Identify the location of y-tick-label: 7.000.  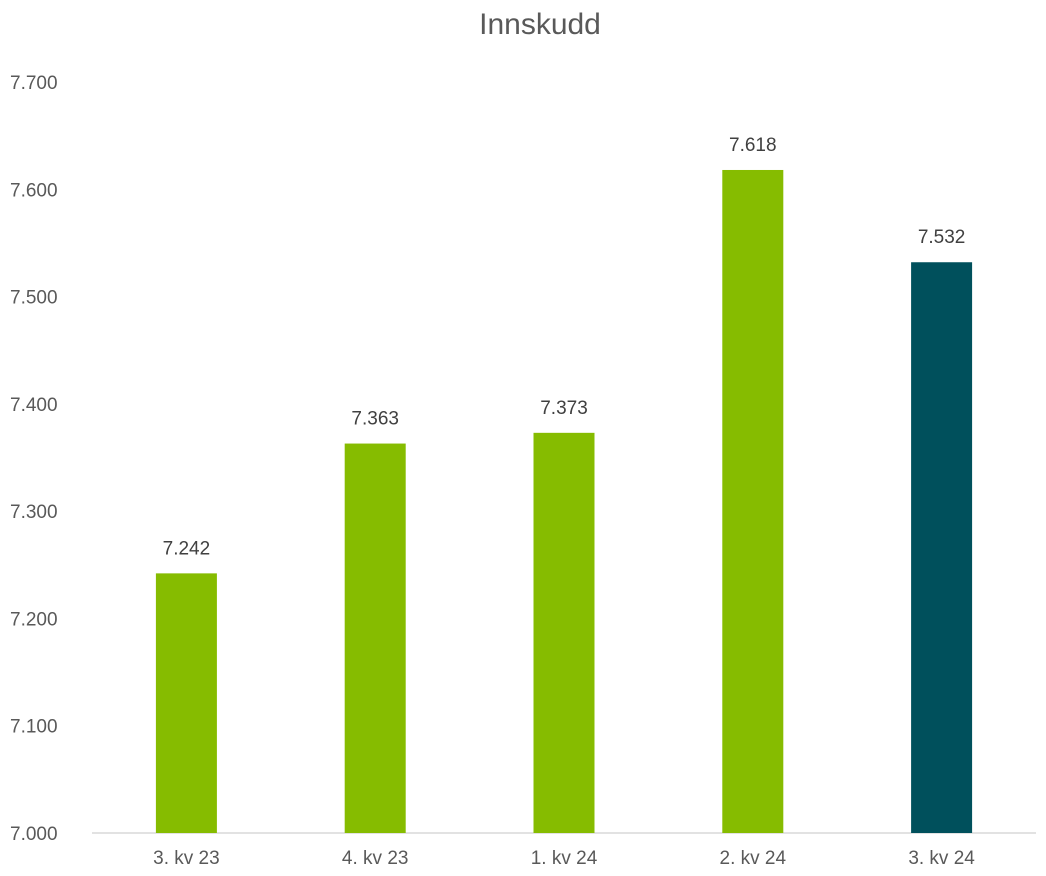
(34, 834).